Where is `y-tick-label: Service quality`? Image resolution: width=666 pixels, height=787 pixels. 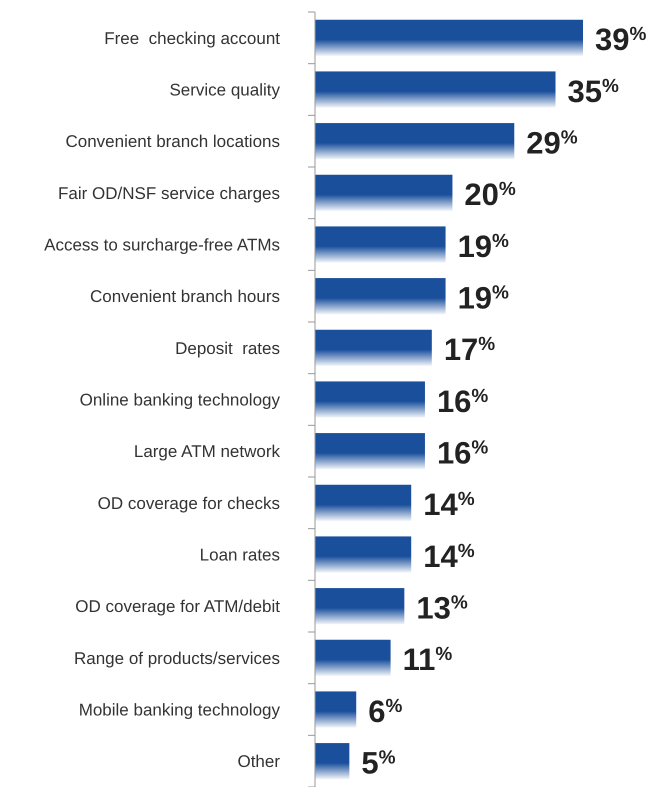
y-tick-label: Service quality is located at coordinates (224, 90).